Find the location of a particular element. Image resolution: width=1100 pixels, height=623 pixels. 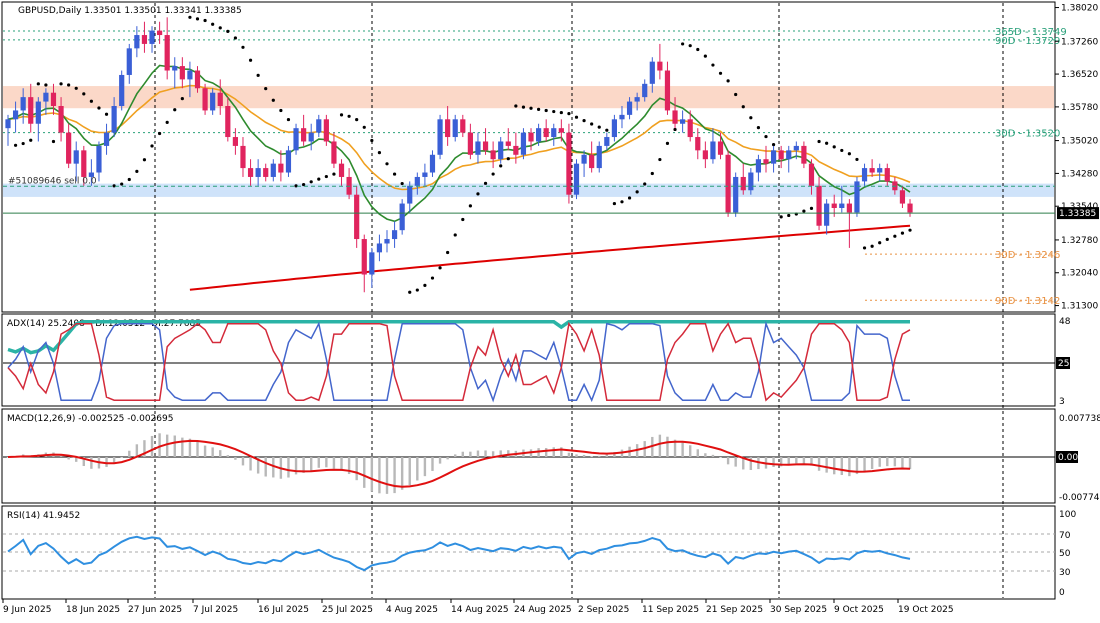

price-tick-label: 1.35780 is located at coordinates (1079, 108).